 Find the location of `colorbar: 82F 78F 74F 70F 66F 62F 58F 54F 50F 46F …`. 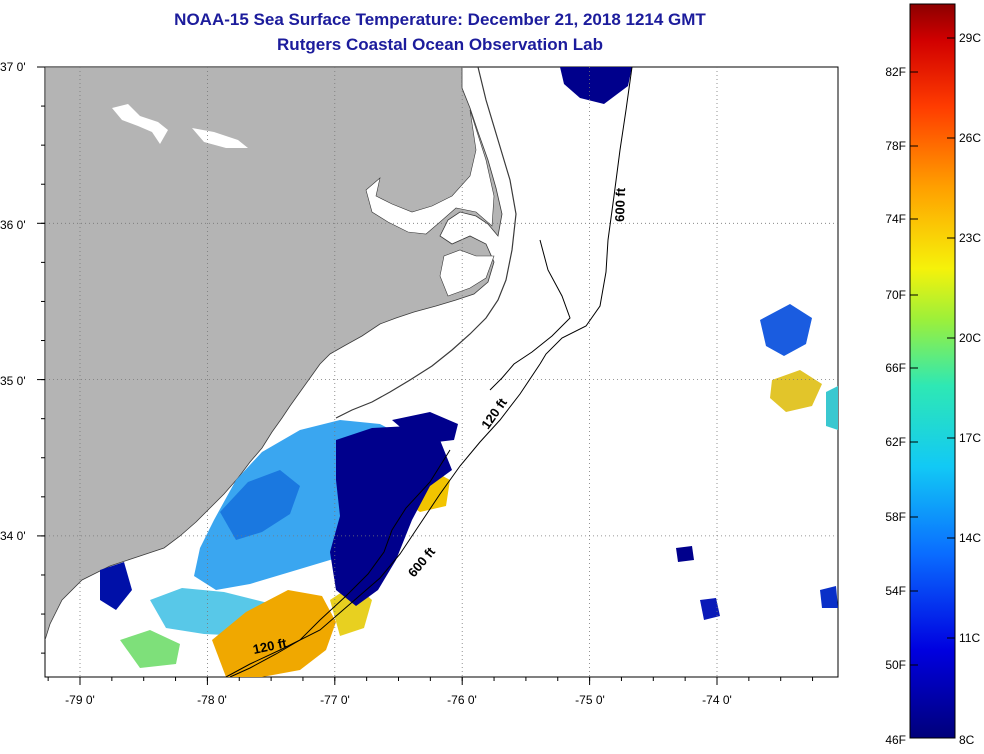

colorbar: 82F 78F 74F 70F 66F 62F 58F 54F 50F 46F … is located at coordinates (933, 375).